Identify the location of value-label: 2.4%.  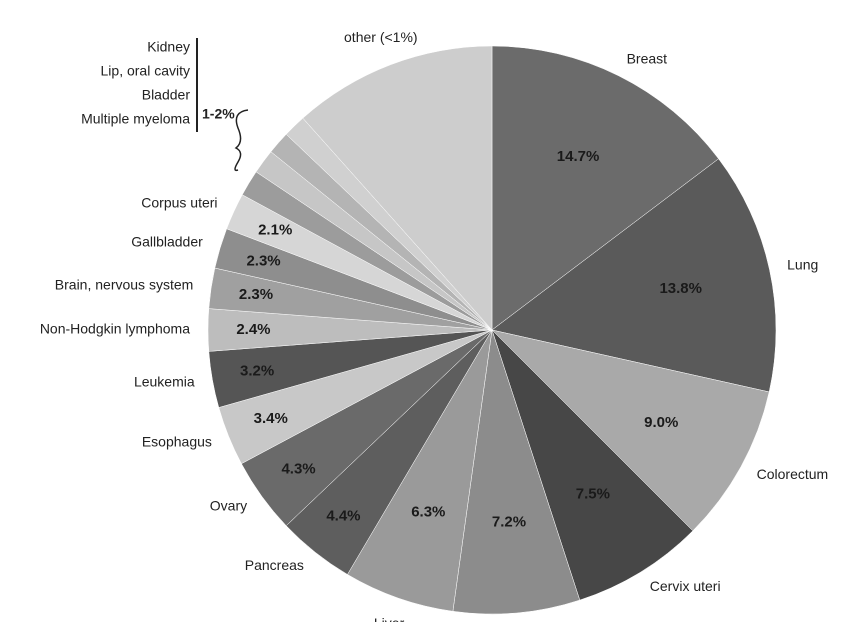
(253, 329).